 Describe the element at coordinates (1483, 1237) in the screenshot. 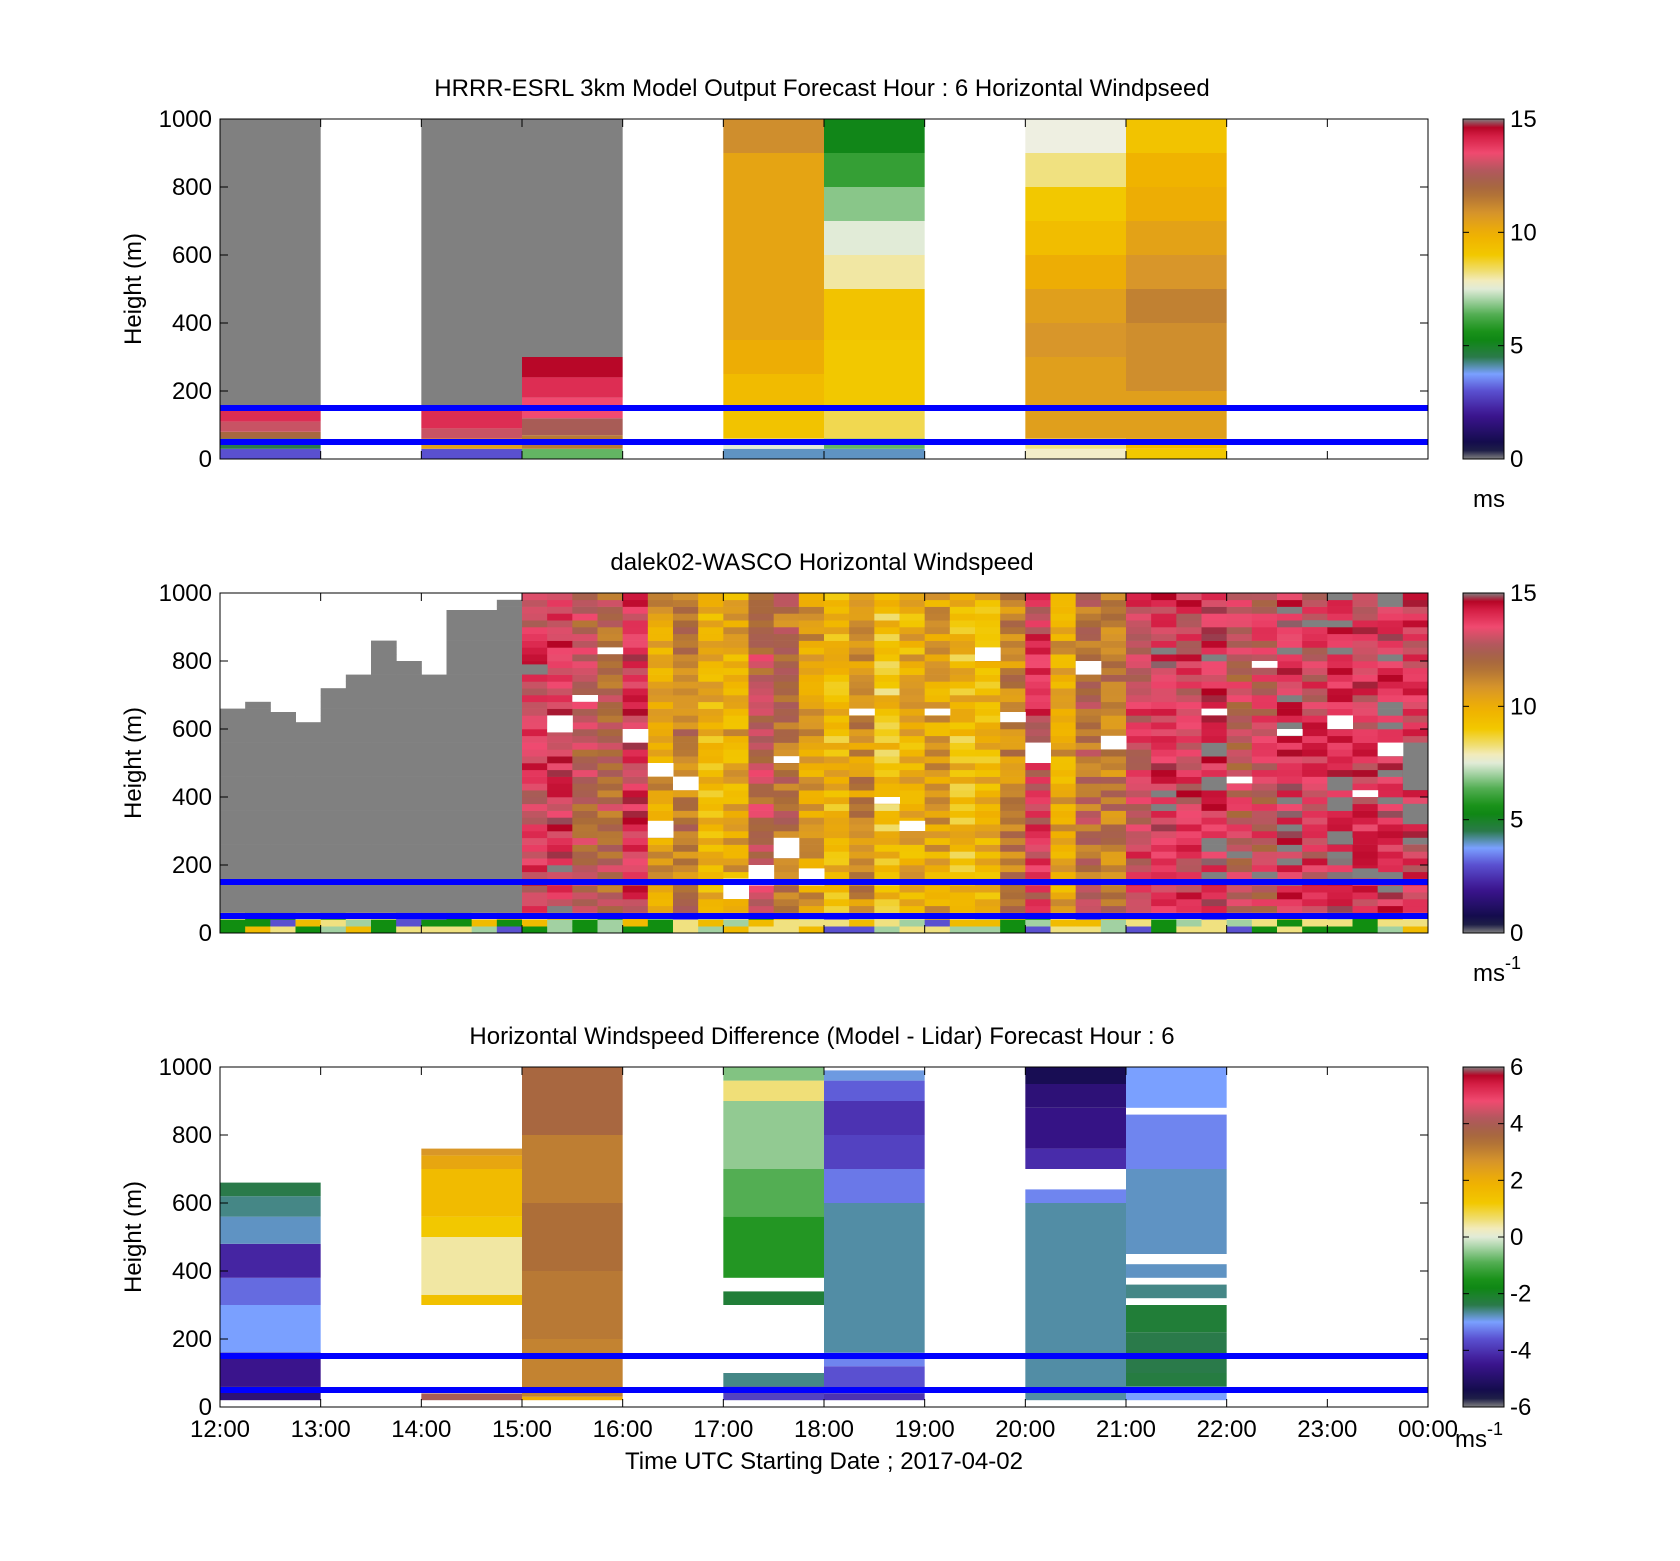

I see `colorbar-strip` at that location.